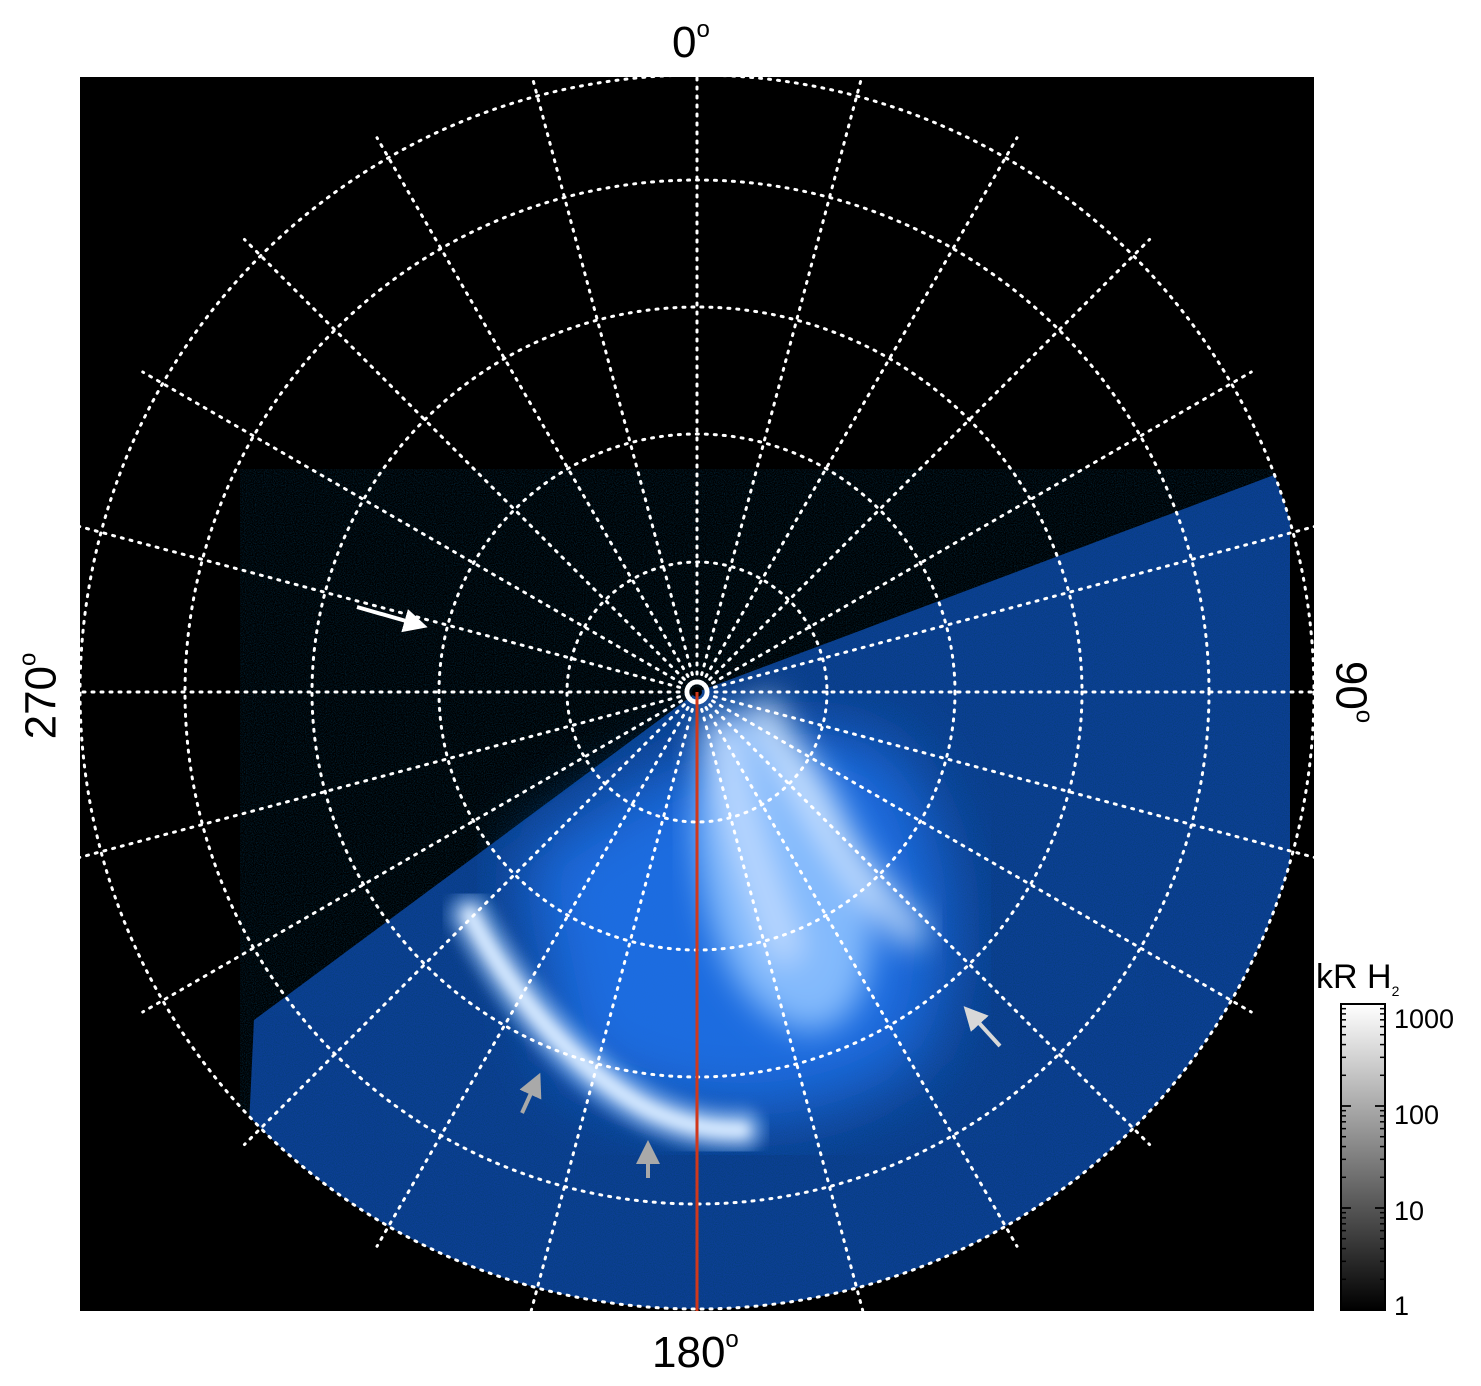 The width and height of the screenshot is (1481, 1386). I want to click on angle-label-90: 90o, so click(1352, 692).